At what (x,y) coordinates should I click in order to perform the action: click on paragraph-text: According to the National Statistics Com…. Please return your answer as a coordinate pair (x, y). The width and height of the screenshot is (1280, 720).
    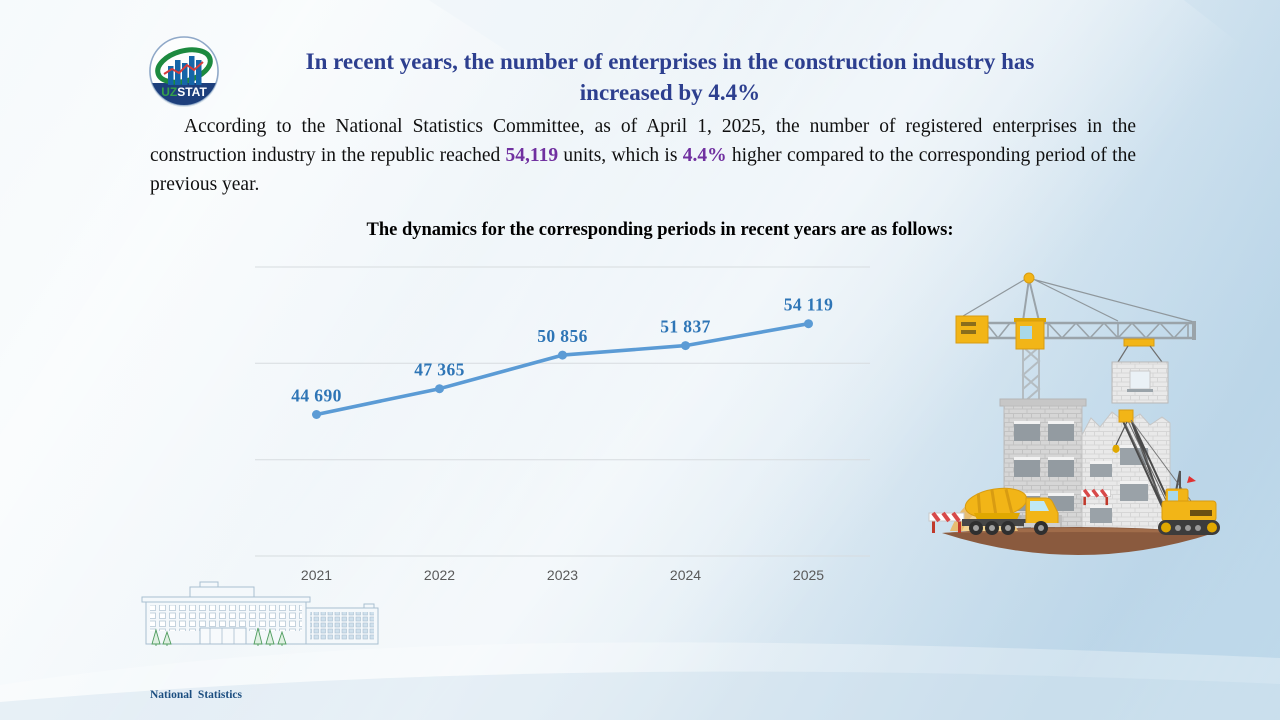
    Looking at the image, I should click on (643, 141).